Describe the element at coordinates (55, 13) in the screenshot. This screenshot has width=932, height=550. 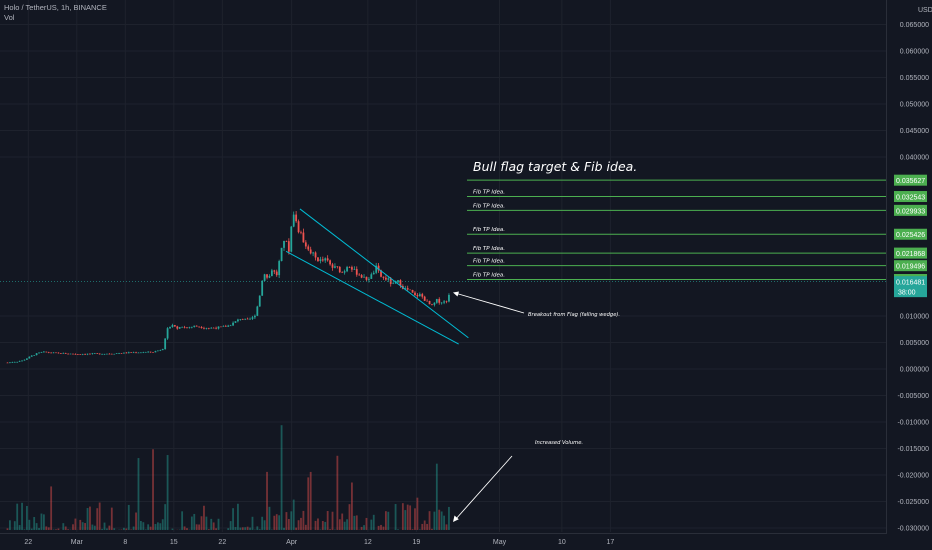
I see `chart-header: Holo / TetherUS, 1h, BINANCE Vol` at that location.